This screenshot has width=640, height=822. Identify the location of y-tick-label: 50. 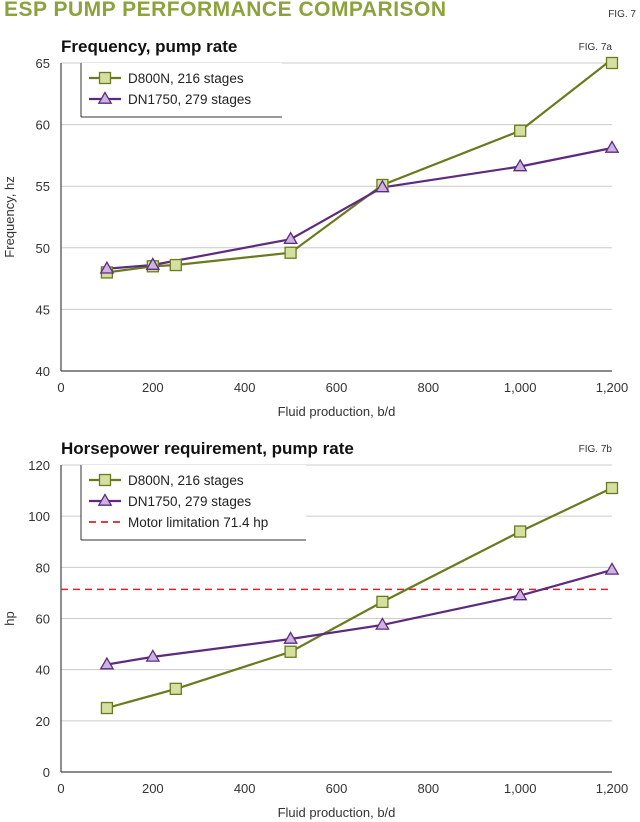
(43, 248).